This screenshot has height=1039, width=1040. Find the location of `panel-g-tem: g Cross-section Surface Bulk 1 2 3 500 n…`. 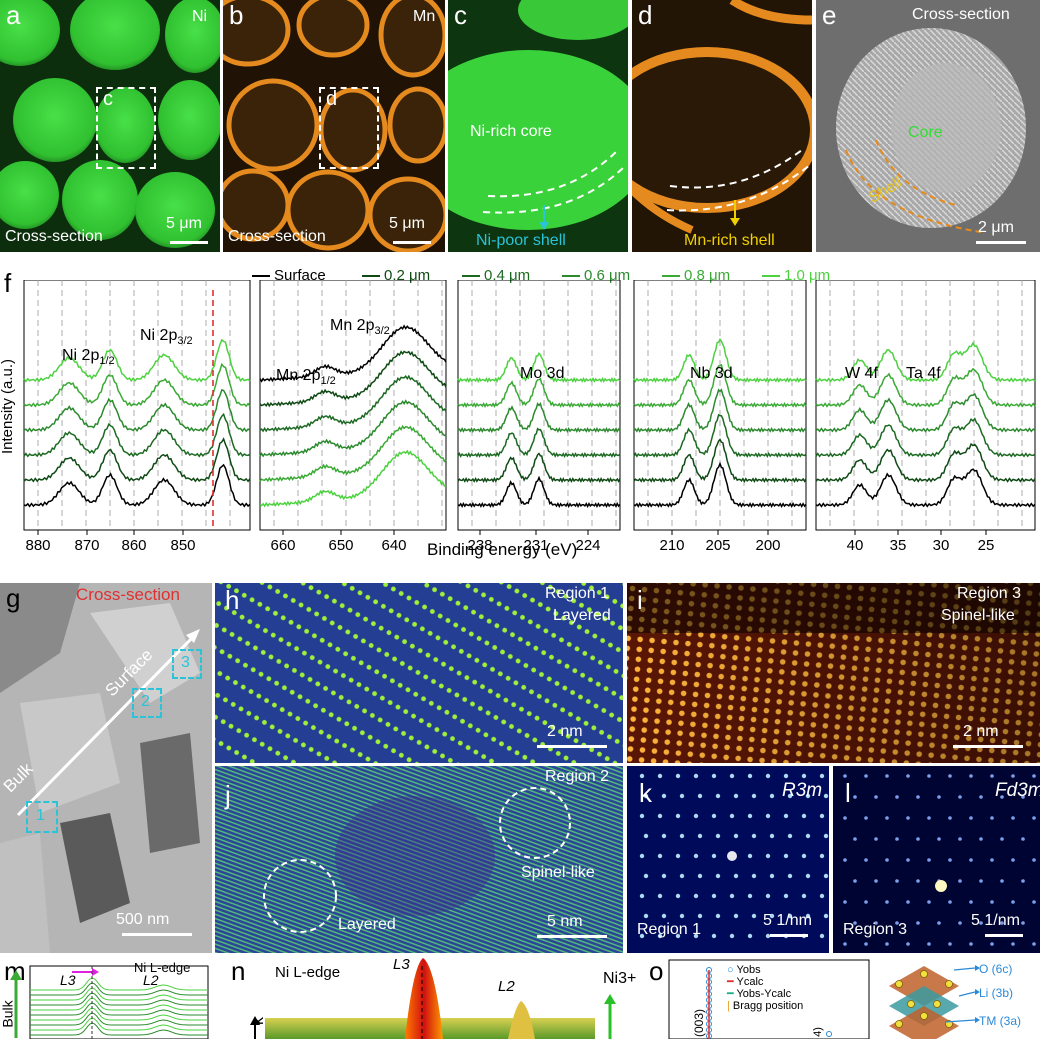

panel-g-tem: g Cross-section Surface Bulk 1 2 3 500 n… is located at coordinates (106, 768).